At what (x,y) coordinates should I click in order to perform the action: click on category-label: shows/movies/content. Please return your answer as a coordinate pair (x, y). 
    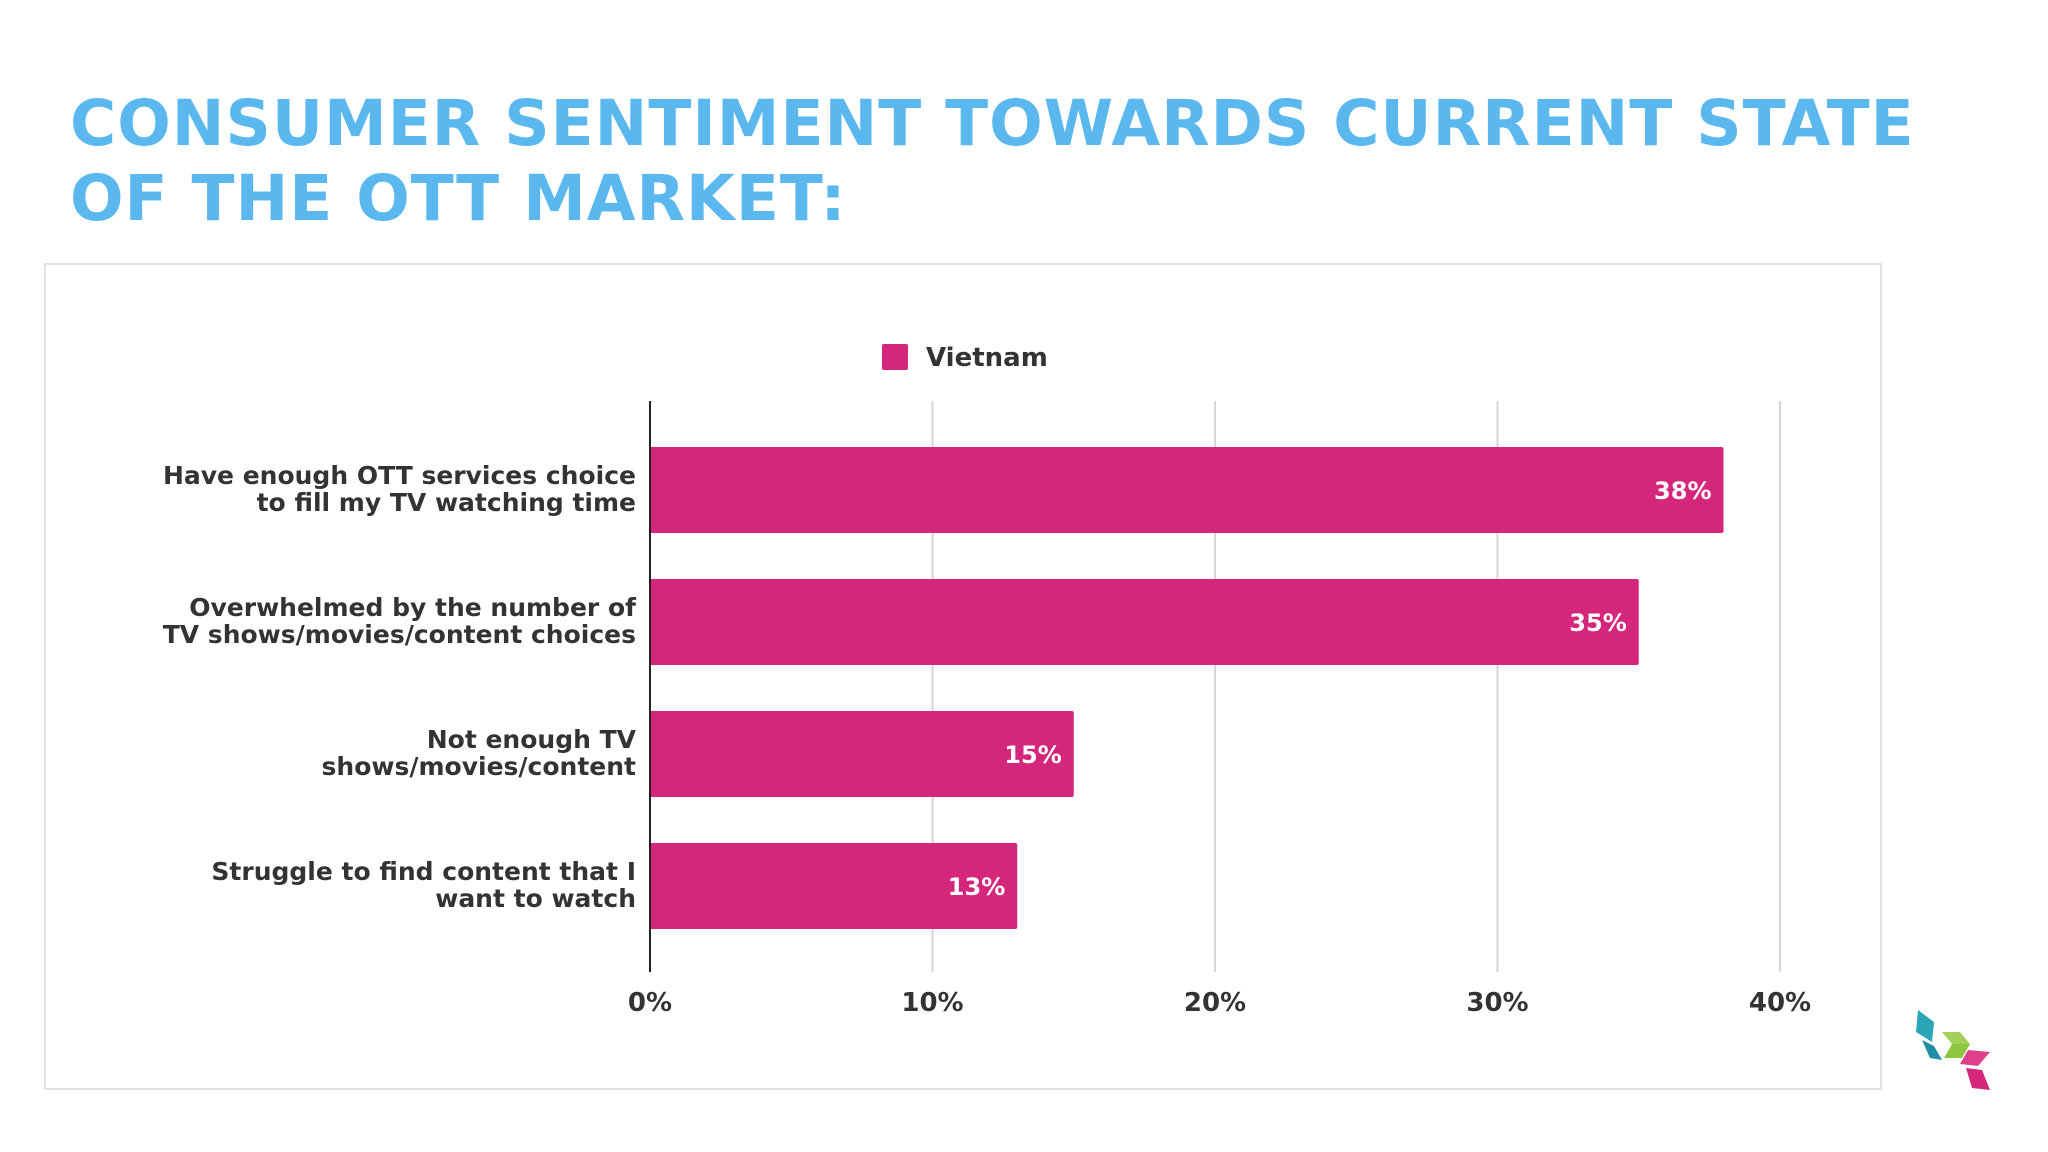
    Looking at the image, I should click on (479, 766).